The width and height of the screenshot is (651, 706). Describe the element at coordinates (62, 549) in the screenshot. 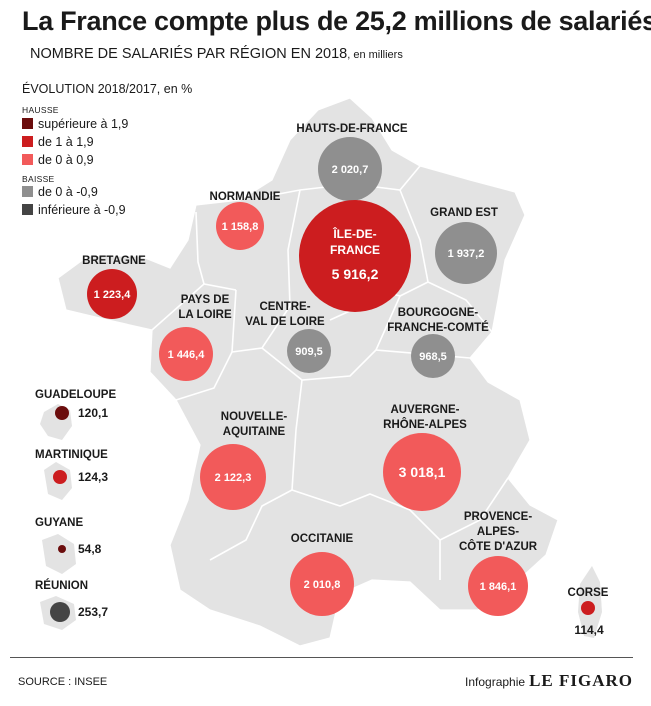

I see `dot-guyane` at that location.